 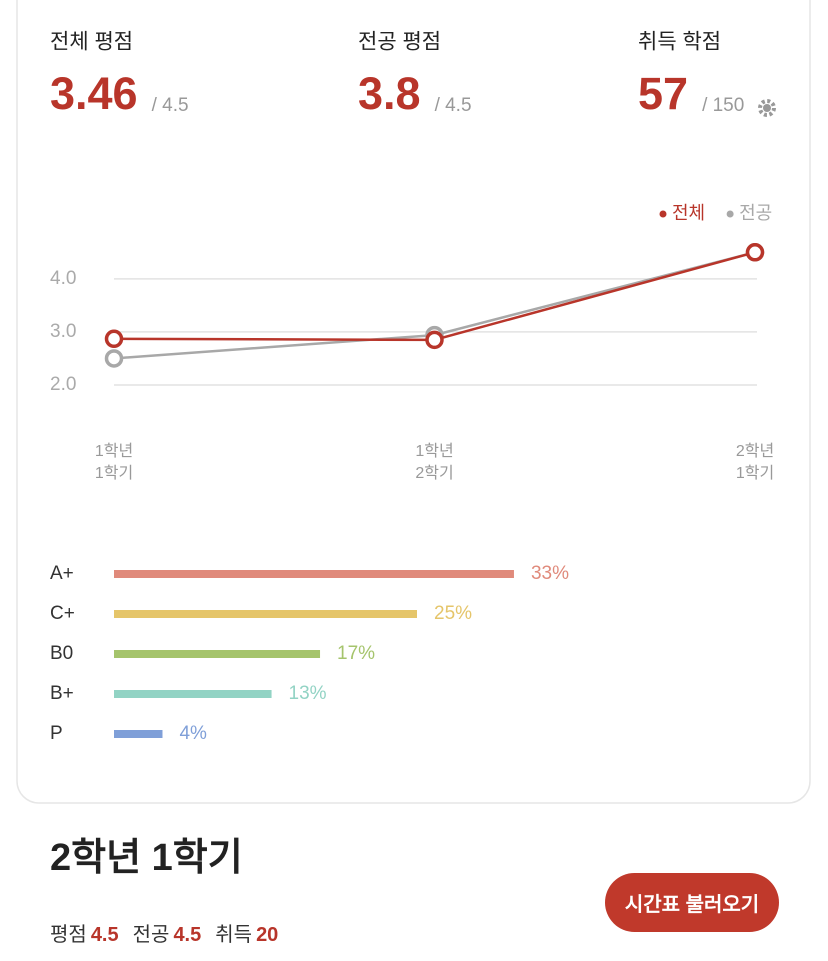 What do you see at coordinates (91, 42) in the screenshot?
I see `summary-label: 전체 평점` at bounding box center [91, 42].